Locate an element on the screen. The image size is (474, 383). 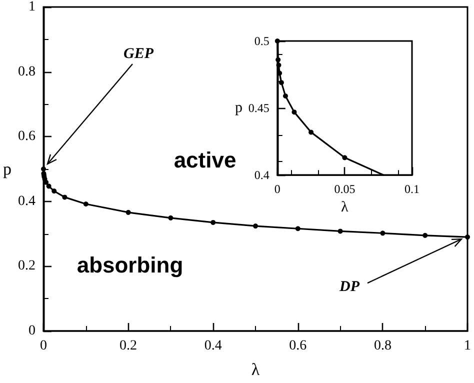
y-tick-label: 0.2 is located at coordinates (27, 266).